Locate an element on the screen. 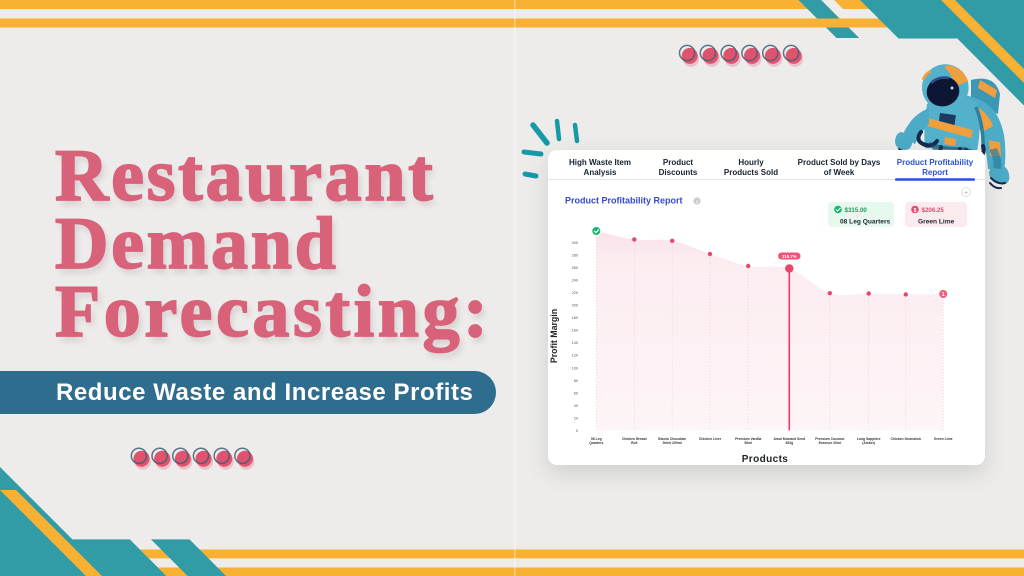 The image size is (1024, 576). svg-text: 0 is located at coordinates (577, 431).